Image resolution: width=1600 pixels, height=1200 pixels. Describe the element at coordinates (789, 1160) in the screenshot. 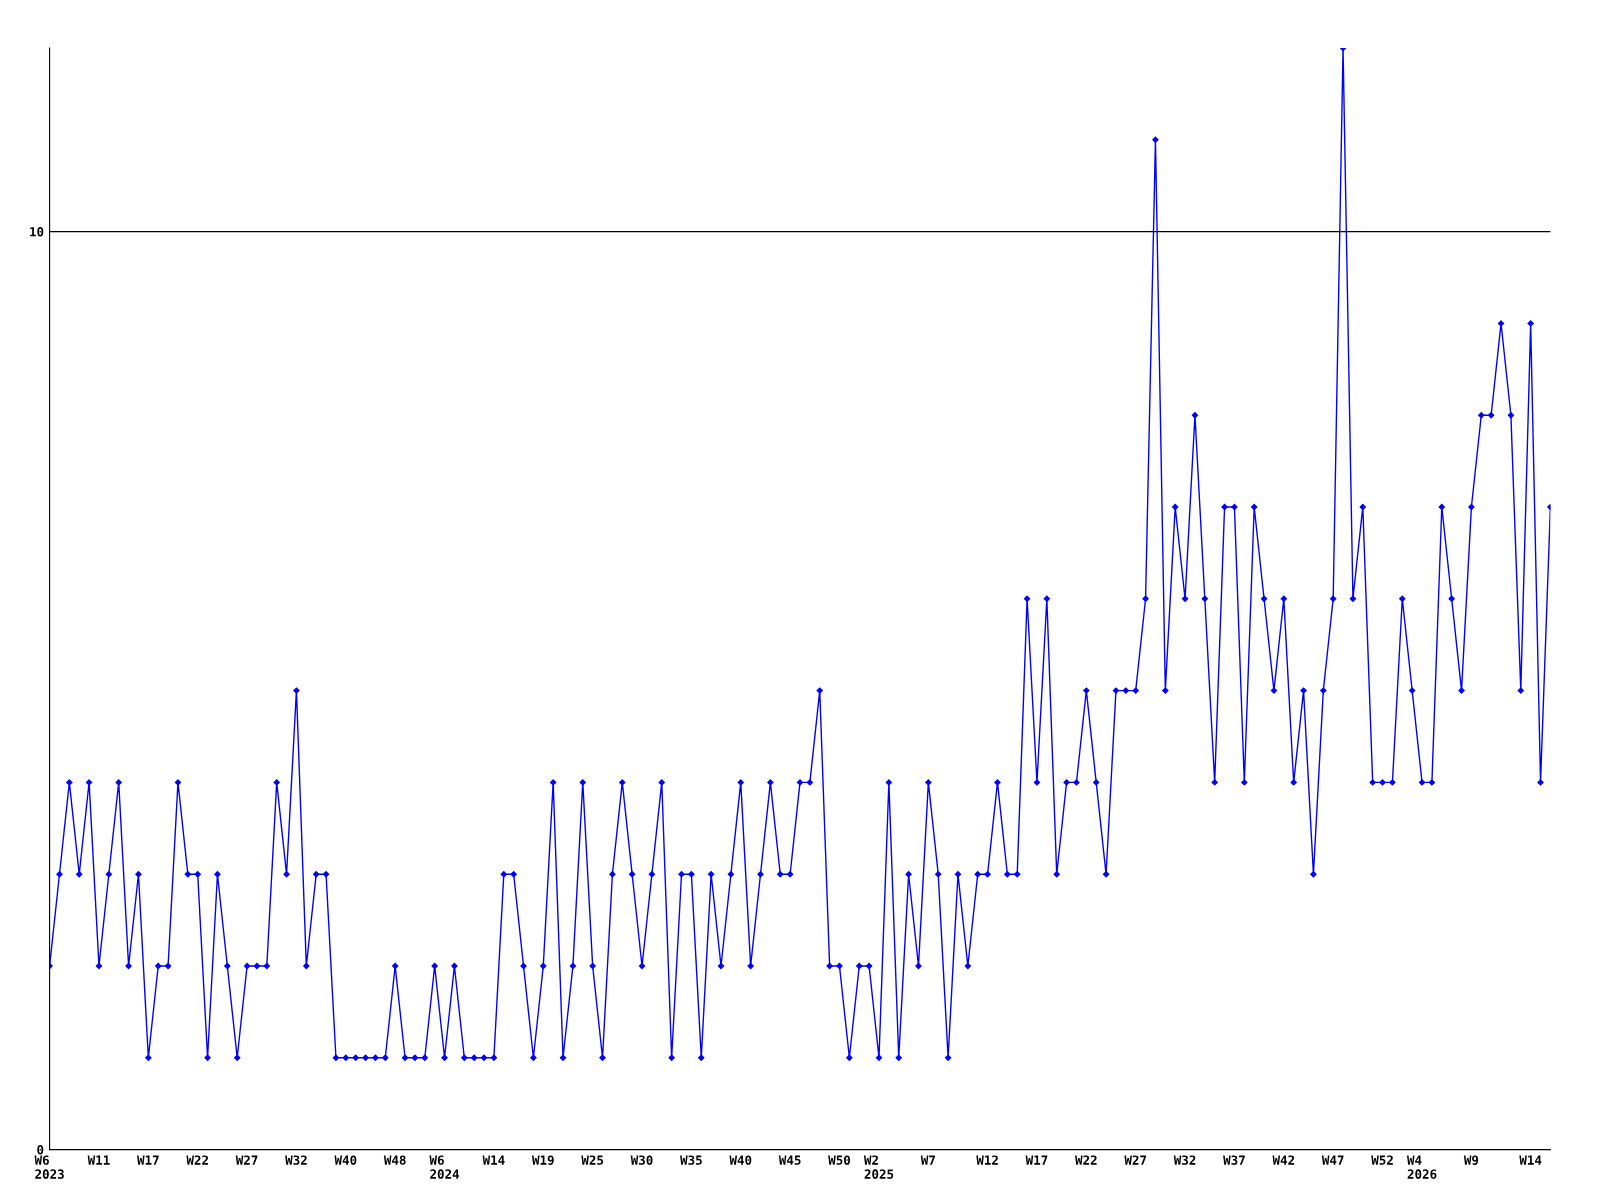

I see `x-tick-label: W45` at that location.